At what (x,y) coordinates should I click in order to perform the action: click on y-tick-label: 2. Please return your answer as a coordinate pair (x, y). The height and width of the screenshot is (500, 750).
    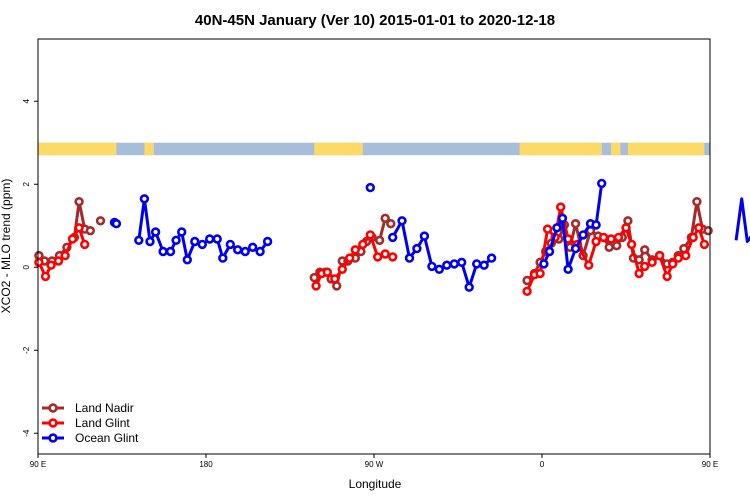
    Looking at the image, I should click on (26, 183).